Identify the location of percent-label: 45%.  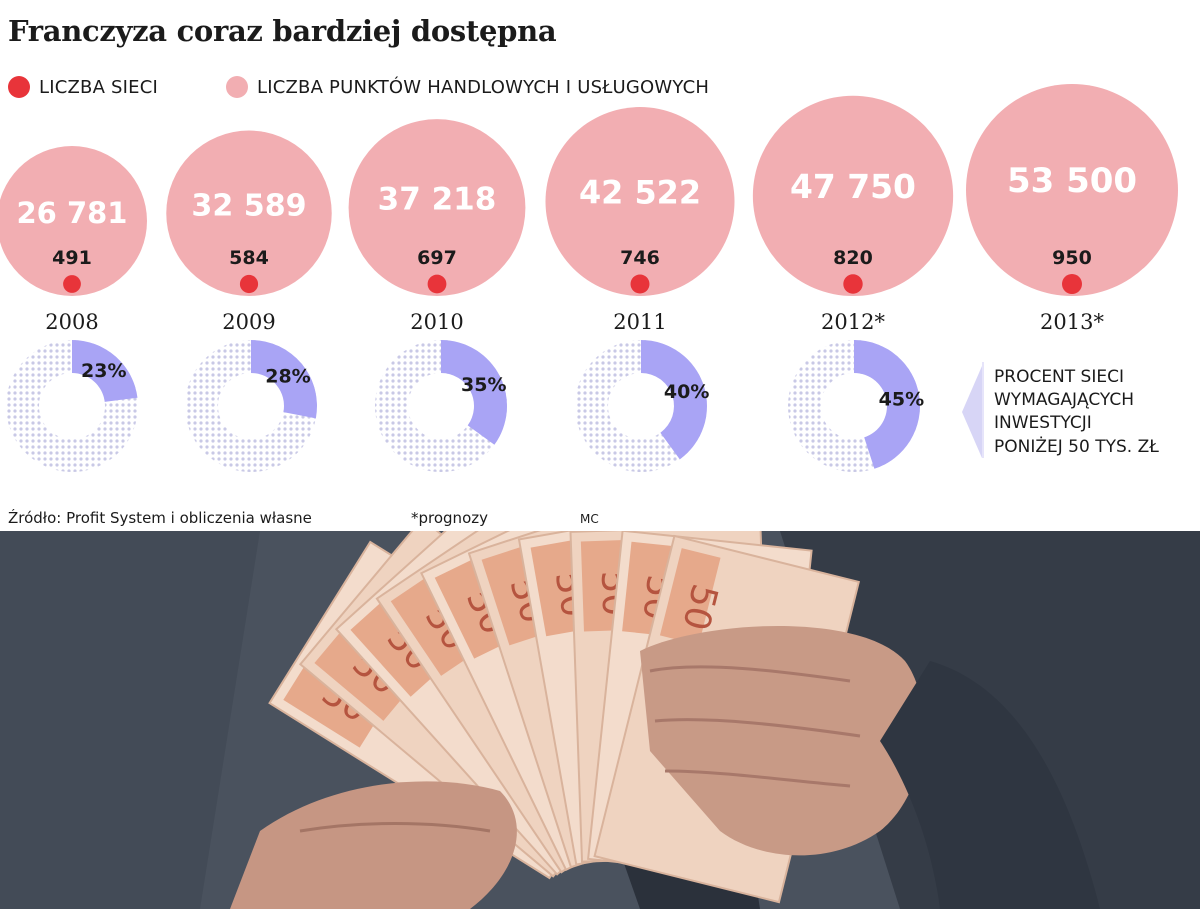
(901, 399).